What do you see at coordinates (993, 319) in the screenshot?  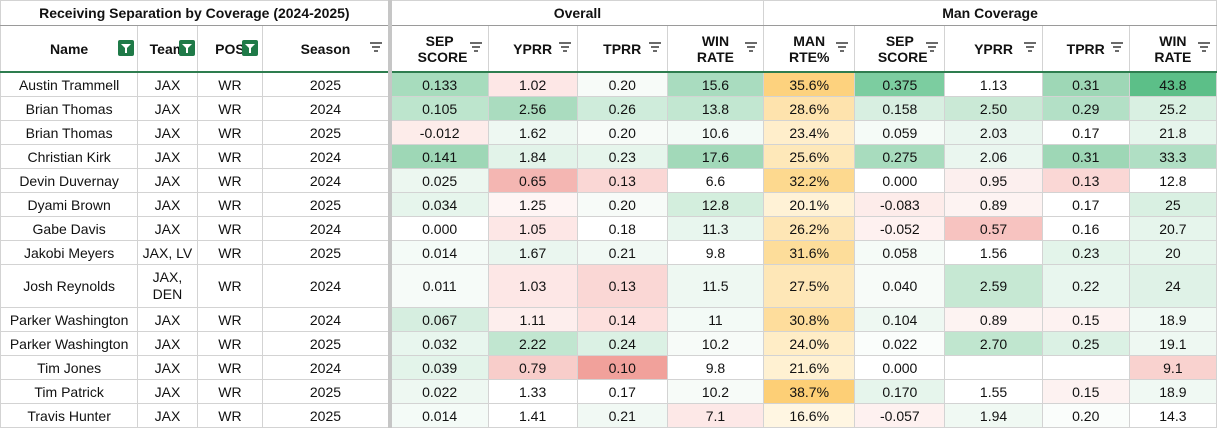 I see `cell-man-yprr: 0.89` at bounding box center [993, 319].